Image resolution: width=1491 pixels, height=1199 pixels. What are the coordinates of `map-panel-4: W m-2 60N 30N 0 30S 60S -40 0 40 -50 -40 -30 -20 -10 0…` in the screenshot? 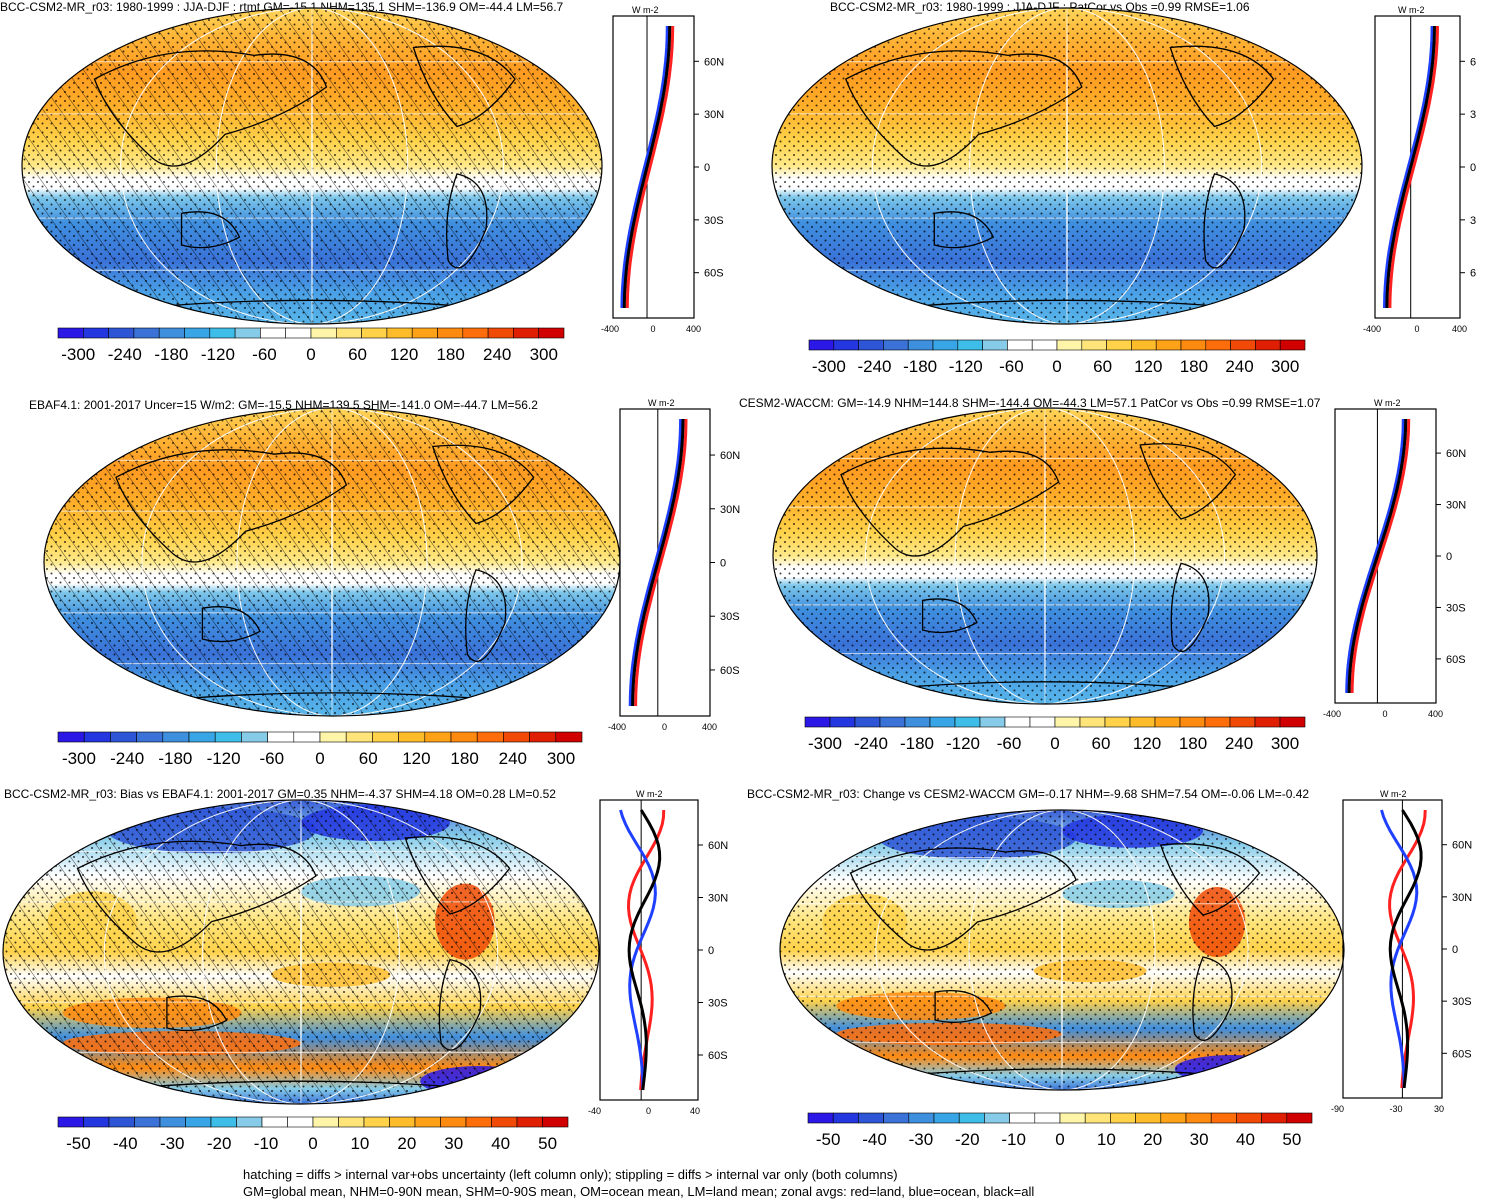 It's located at (365, 971).